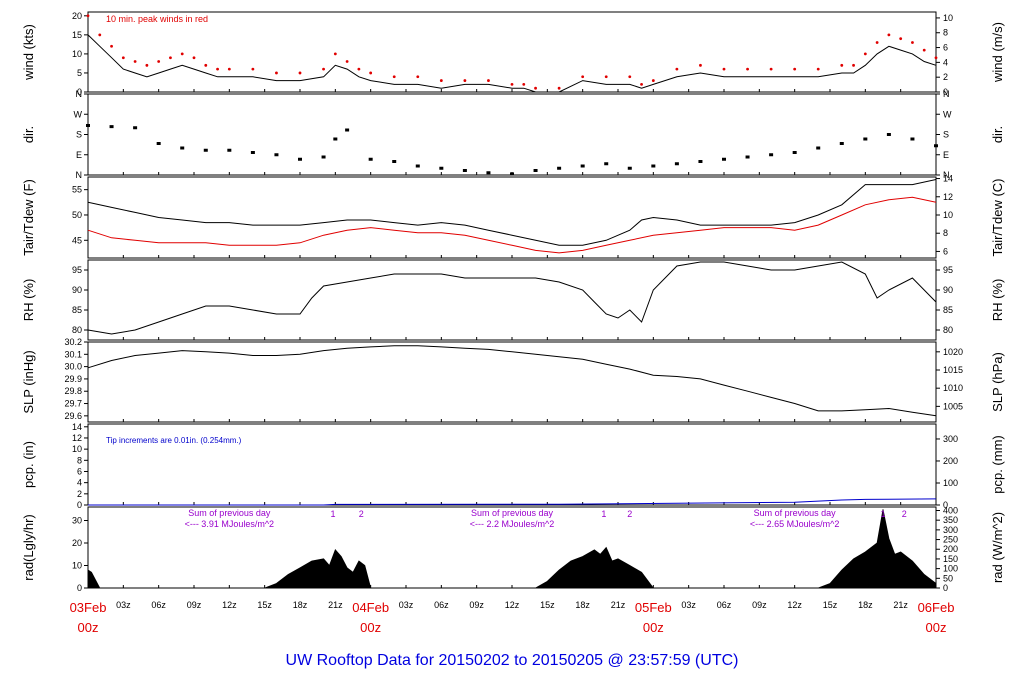 The image size is (1024, 700). Describe the element at coordinates (948, 270) in the screenshot. I see `rh-right-tick-label: 95` at that location.